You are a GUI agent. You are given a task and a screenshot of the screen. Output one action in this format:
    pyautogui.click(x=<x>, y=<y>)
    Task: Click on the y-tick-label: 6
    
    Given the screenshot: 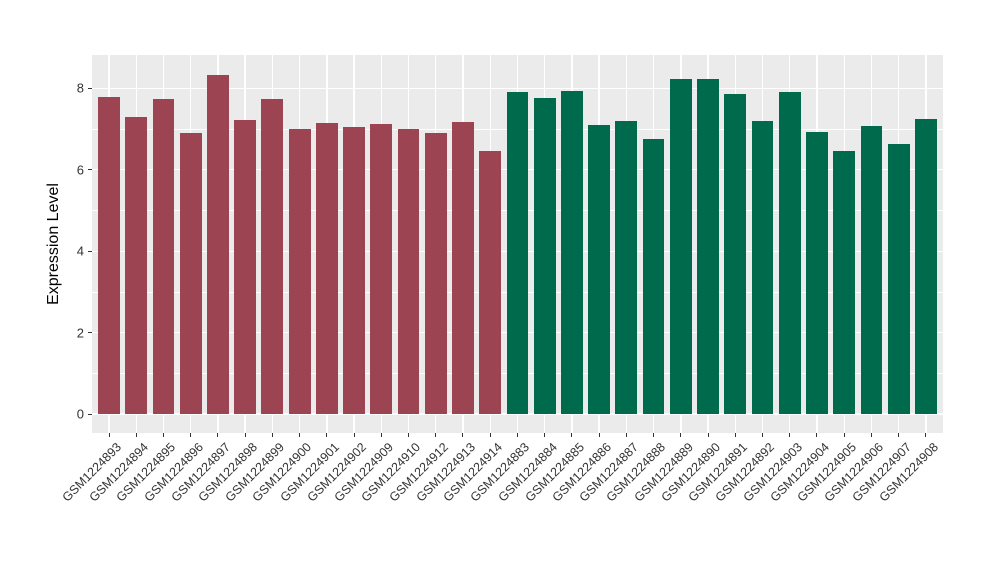 What is the action you would take?
    pyautogui.click(x=80, y=170)
    